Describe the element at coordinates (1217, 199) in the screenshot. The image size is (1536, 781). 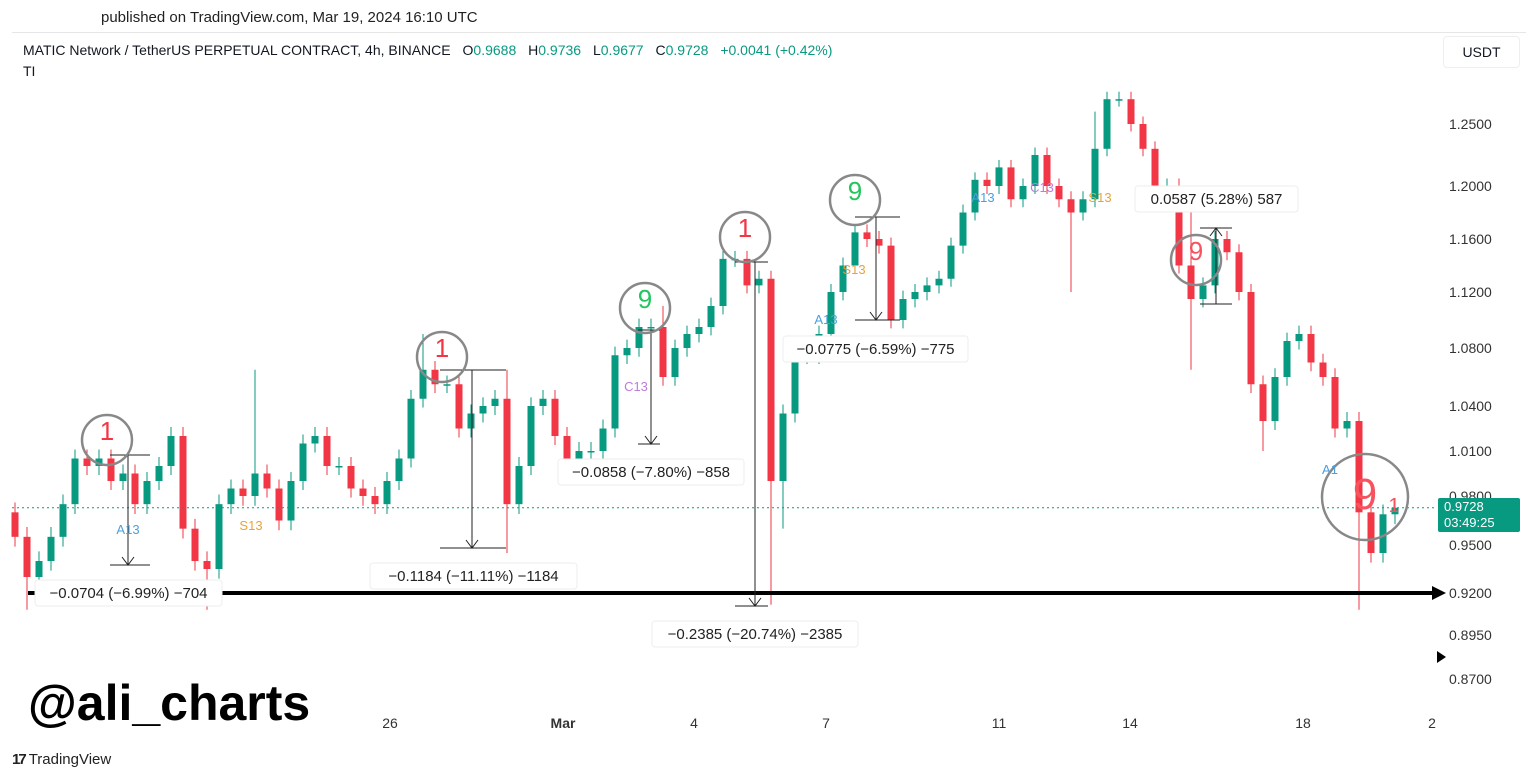
I see `measure-label: 0.0587 (5.28%) 587` at that location.